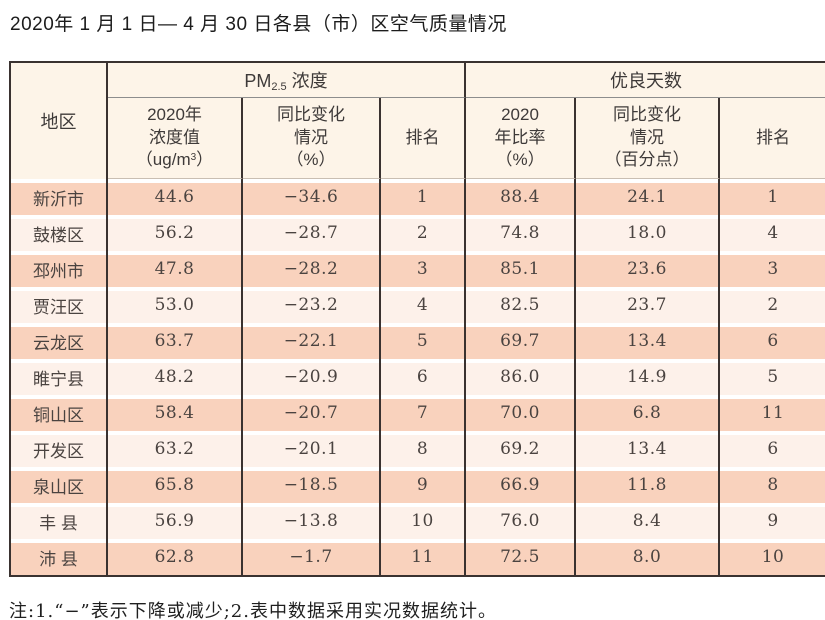  Describe the element at coordinates (424, 269) in the screenshot. I see `cell-pm-rank: 3` at that location.